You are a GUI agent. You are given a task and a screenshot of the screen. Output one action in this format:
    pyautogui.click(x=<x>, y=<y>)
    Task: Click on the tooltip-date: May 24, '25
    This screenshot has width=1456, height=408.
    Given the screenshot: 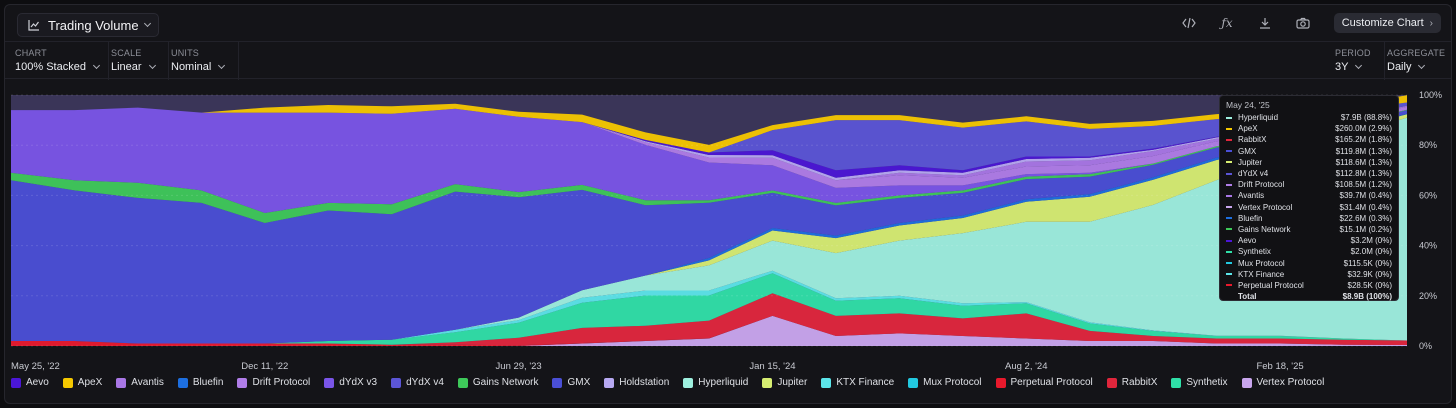 What is the action you would take?
    pyautogui.click(x=1248, y=105)
    